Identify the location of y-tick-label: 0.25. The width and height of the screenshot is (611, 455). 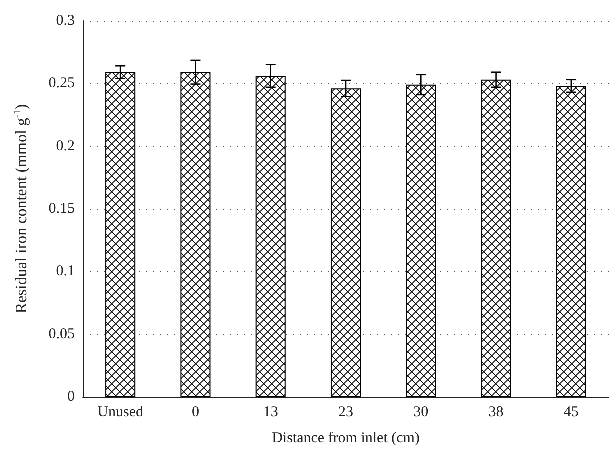
(61, 84).